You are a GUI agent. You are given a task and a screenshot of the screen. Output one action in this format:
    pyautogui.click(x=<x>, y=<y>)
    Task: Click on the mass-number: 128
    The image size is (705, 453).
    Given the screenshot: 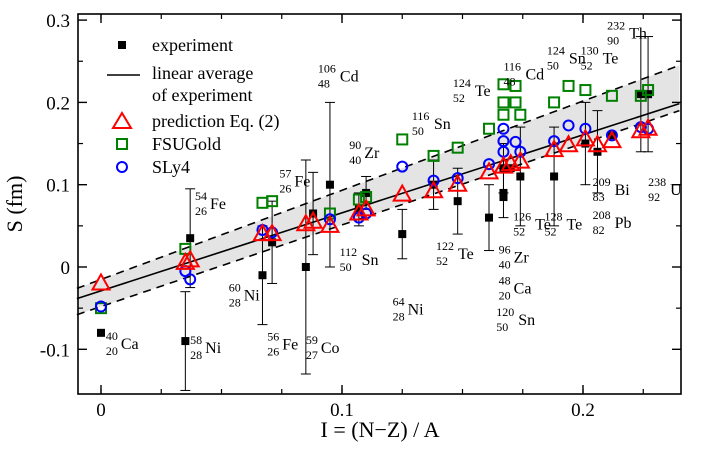 What is the action you would take?
    pyautogui.click(x=553, y=216)
    